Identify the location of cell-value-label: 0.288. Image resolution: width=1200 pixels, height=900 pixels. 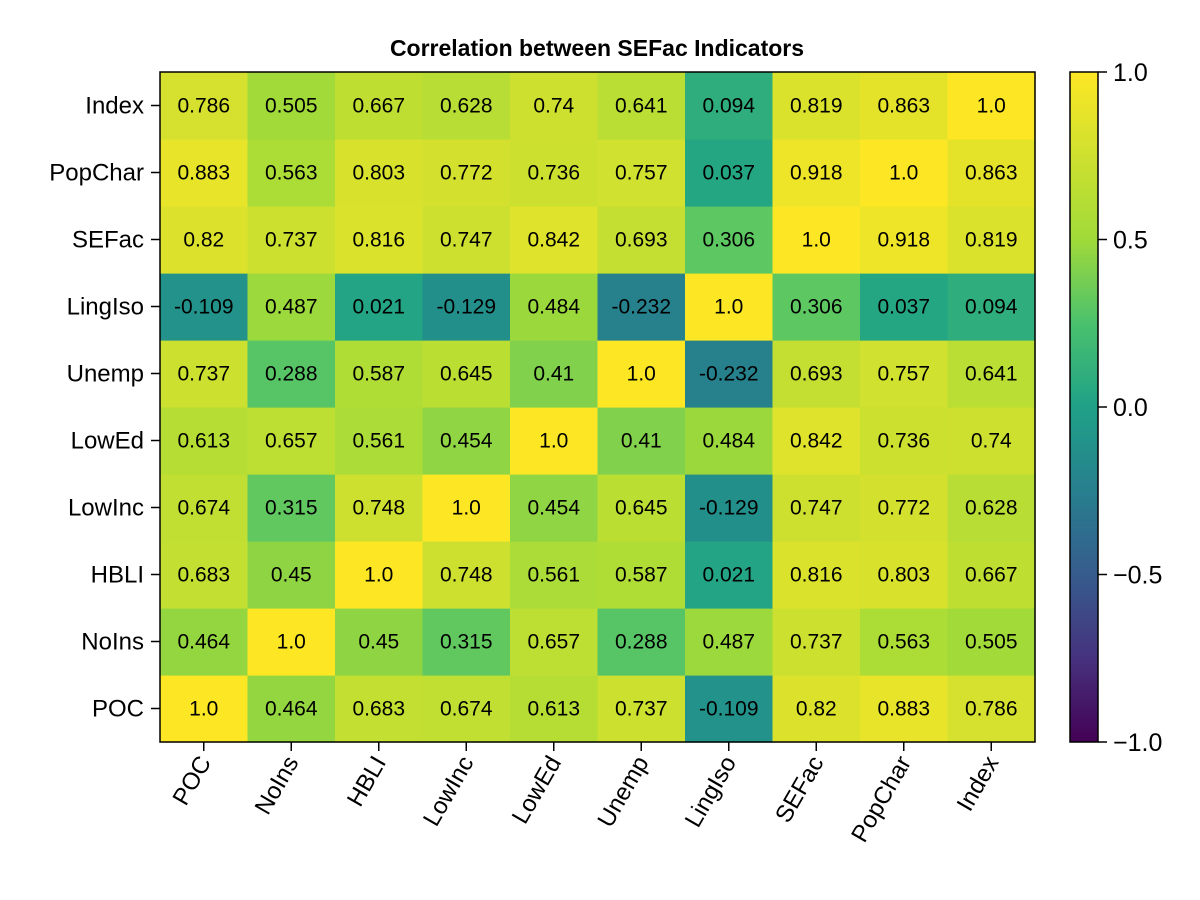
(641, 642).